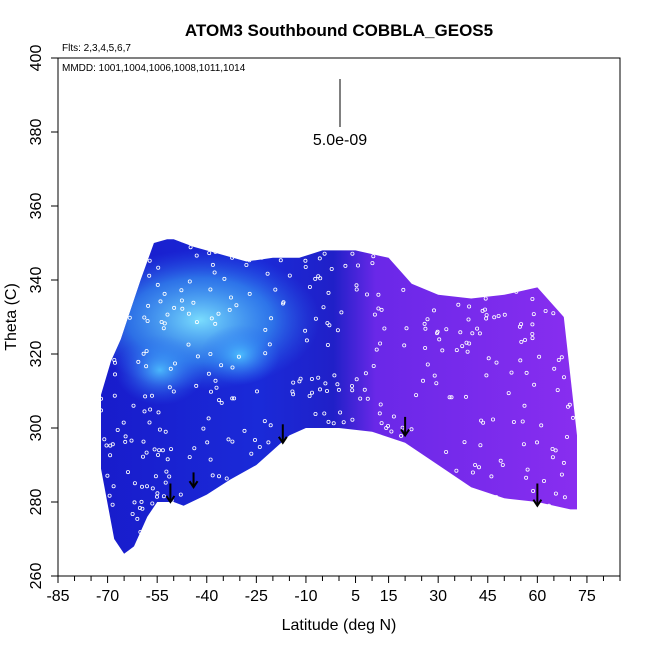 The width and height of the screenshot is (650, 650). What do you see at coordinates (389, 596) in the screenshot?
I see `x-tick-label: 15` at bounding box center [389, 596].